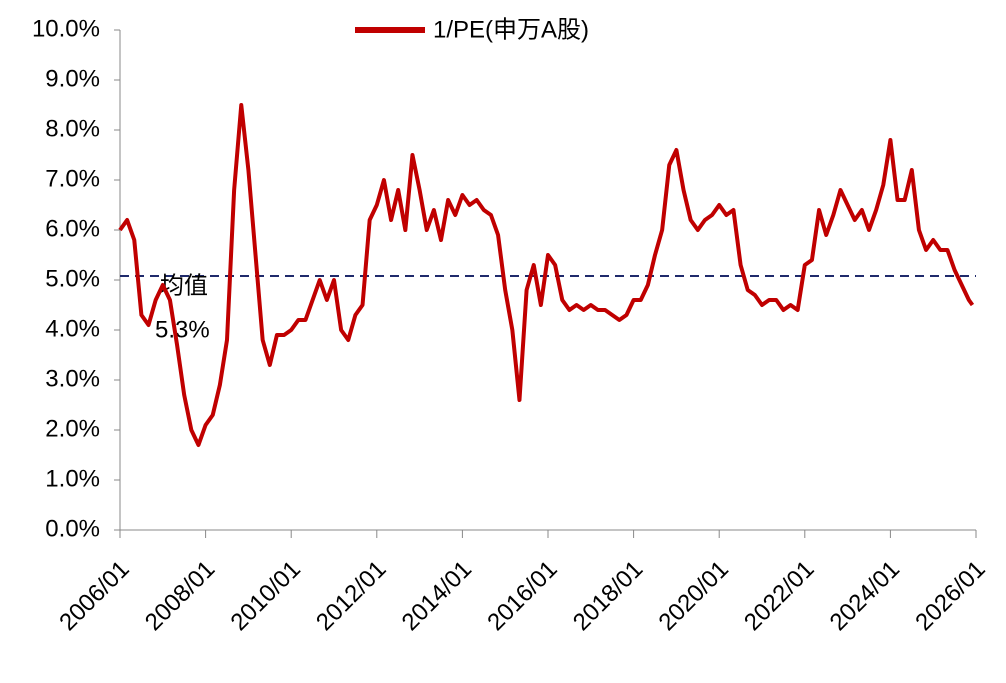 The width and height of the screenshot is (1006, 683). What do you see at coordinates (511, 29) in the screenshot?
I see `legend-label: 1/PE(申万A股)` at bounding box center [511, 29].